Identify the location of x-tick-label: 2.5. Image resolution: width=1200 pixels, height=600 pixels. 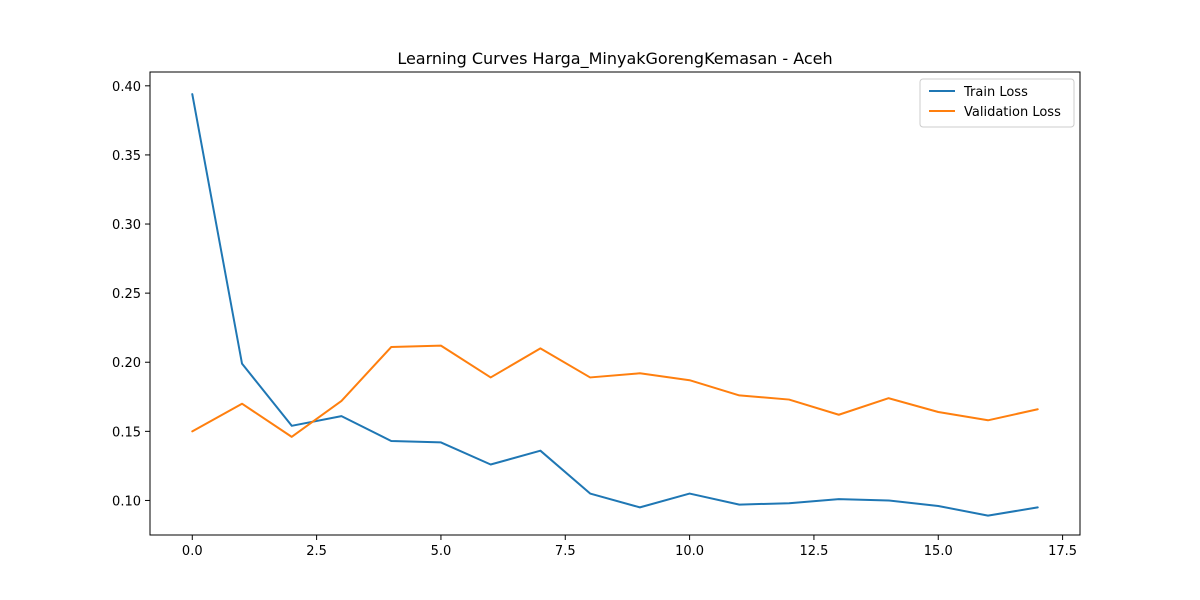
(316, 551).